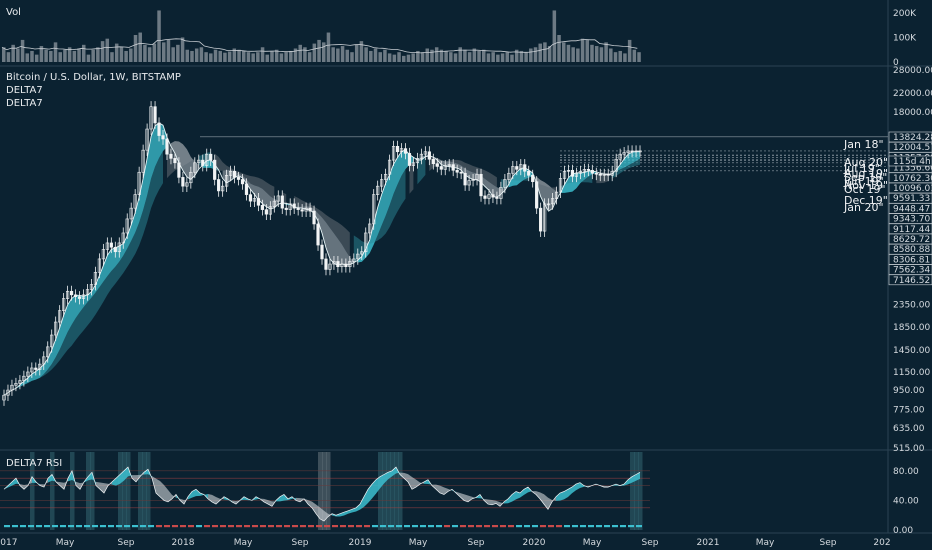 The height and width of the screenshot is (550, 932). Describe the element at coordinates (906, 501) in the screenshot. I see `rsi-axis-label: 40.00` at that location.